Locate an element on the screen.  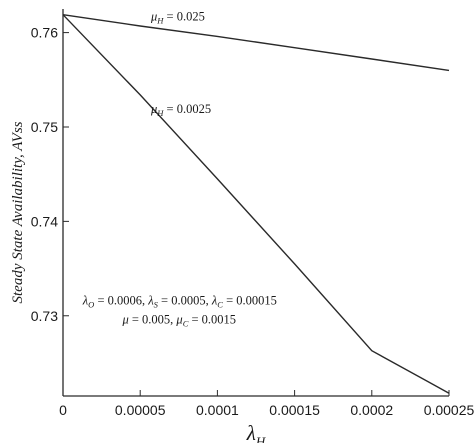
y-tick-label: 0.73 is located at coordinates (44, 316).